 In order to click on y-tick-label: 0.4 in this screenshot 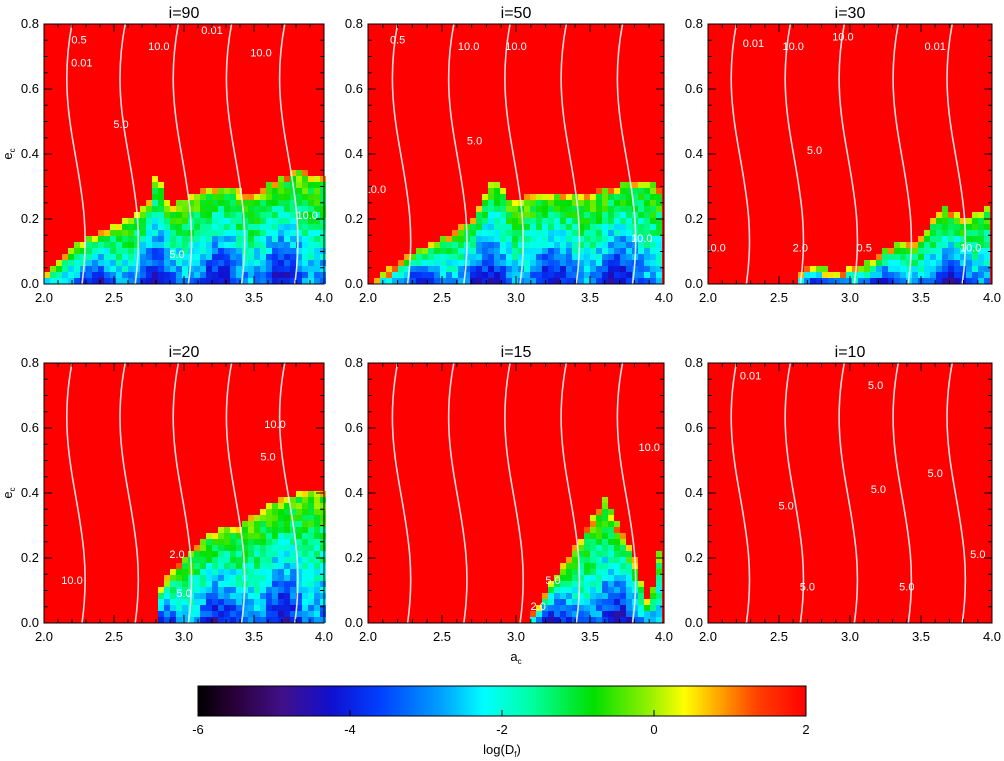, I will do `click(354, 492)`.